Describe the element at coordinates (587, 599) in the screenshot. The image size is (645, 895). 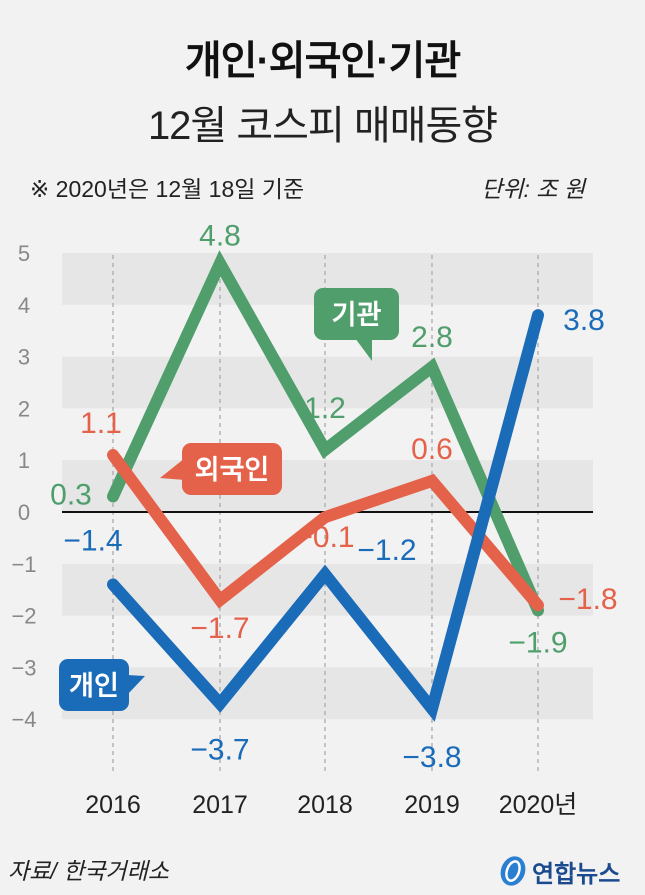
I see `data-label: −1.8` at that location.